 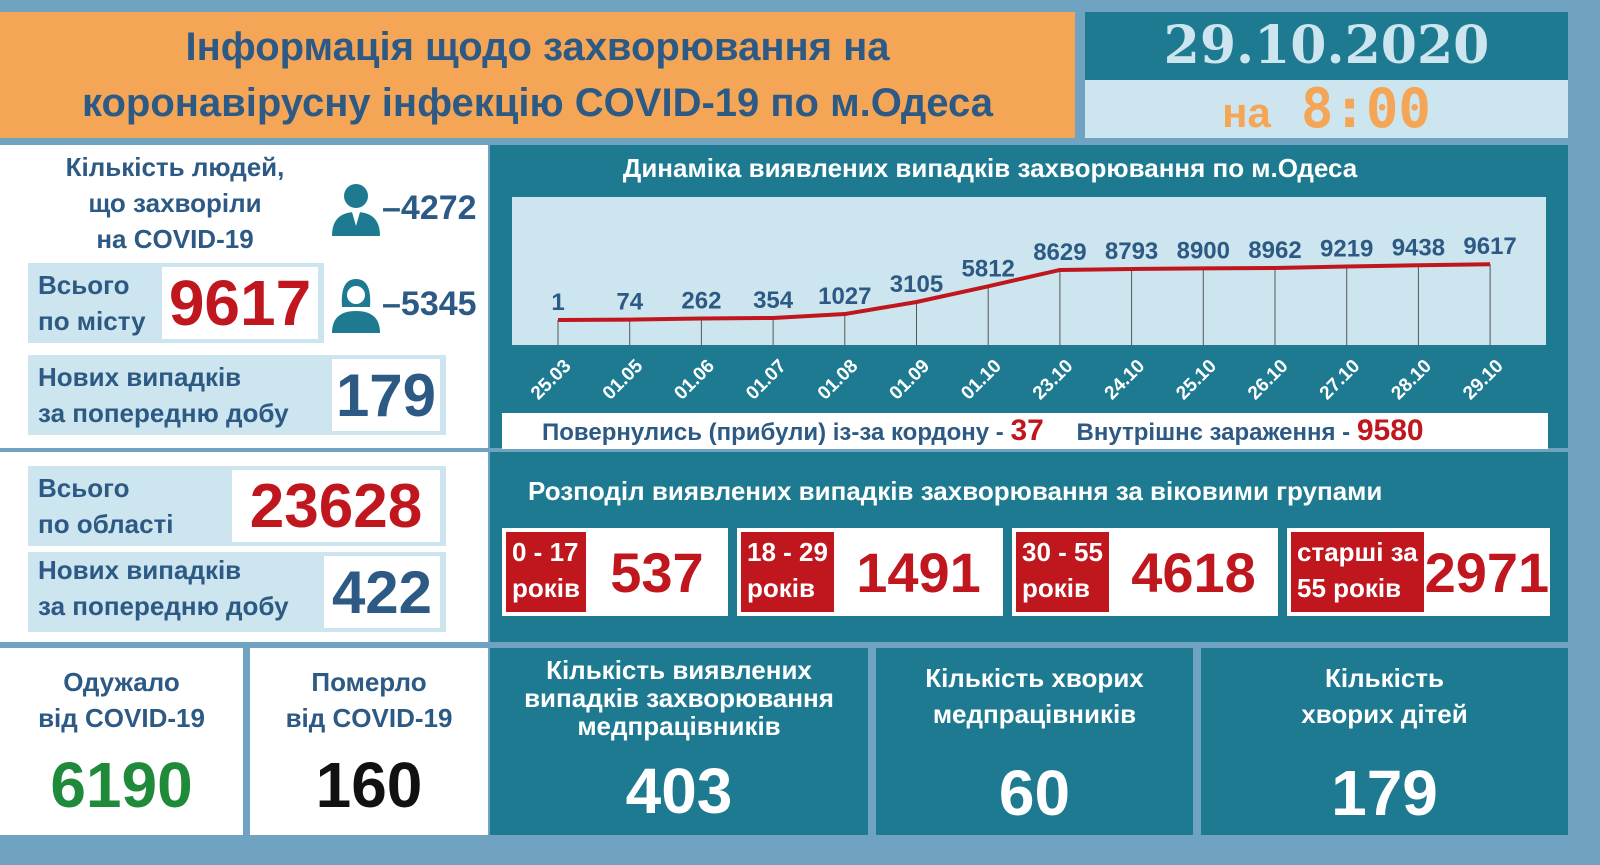 What do you see at coordinates (1213, 432) in the screenshot?
I see `internal-label: Внутрішнє зараження -` at bounding box center [1213, 432].